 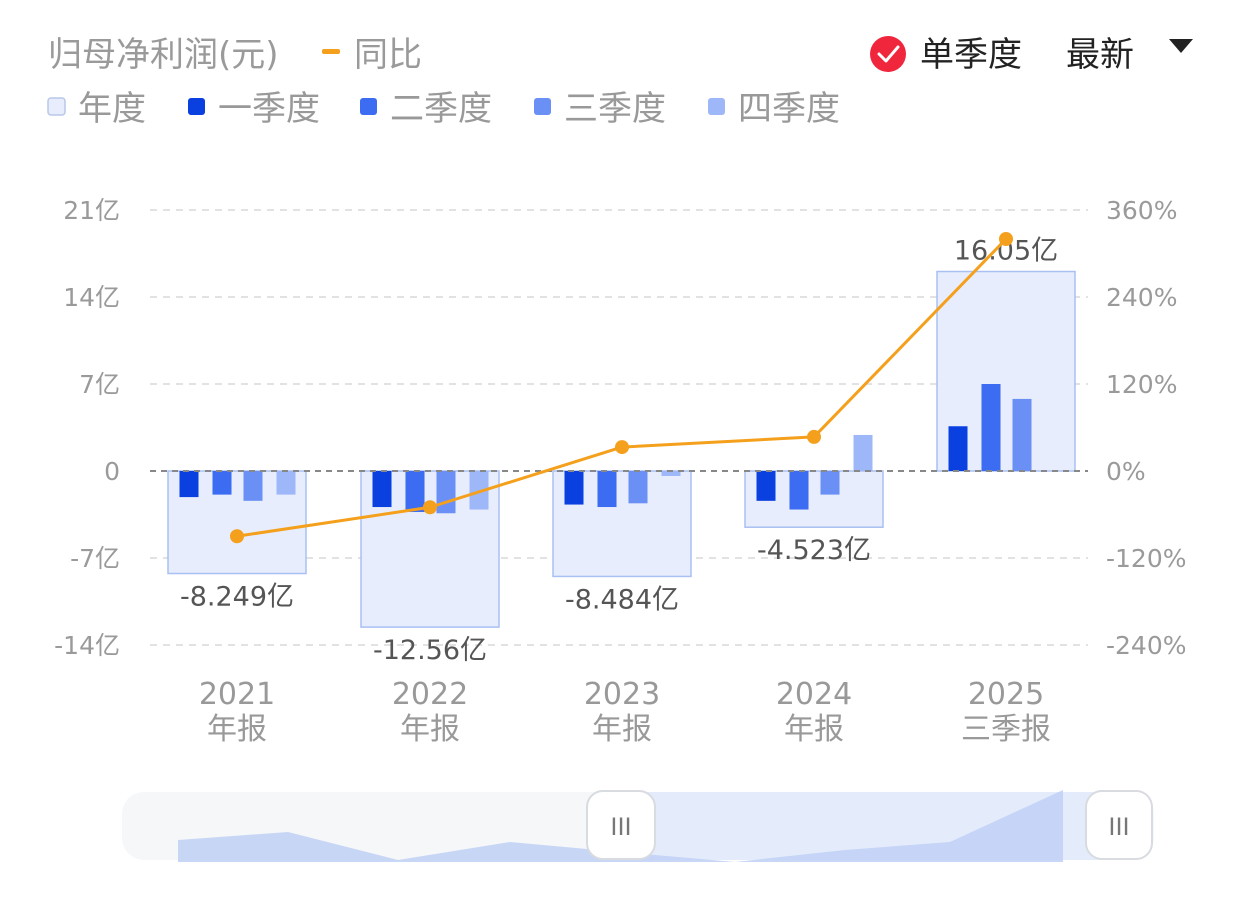 What do you see at coordinates (1141, 384) in the screenshot?
I see `y2-tick-label: 120%` at bounding box center [1141, 384].